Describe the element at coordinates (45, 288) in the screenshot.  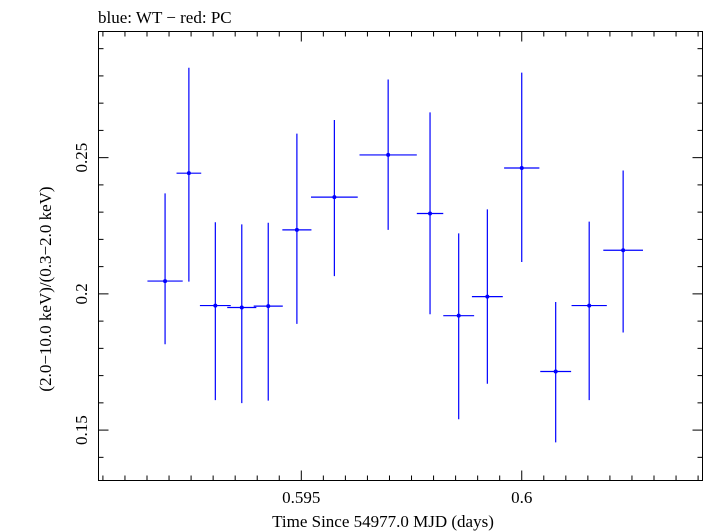
I see `y-axis-label: (2.0−10.0 keV)/(0.3−2.0 keV)` at that location.